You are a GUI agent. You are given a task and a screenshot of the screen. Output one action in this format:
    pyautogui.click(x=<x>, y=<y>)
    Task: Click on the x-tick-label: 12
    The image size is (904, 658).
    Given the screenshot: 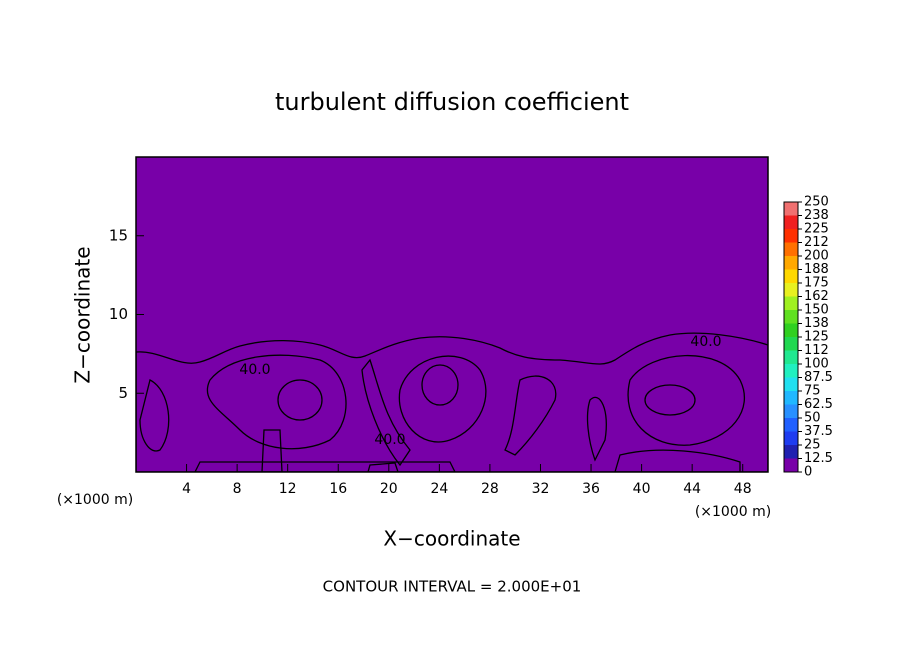 What is the action you would take?
    pyautogui.click(x=288, y=489)
    